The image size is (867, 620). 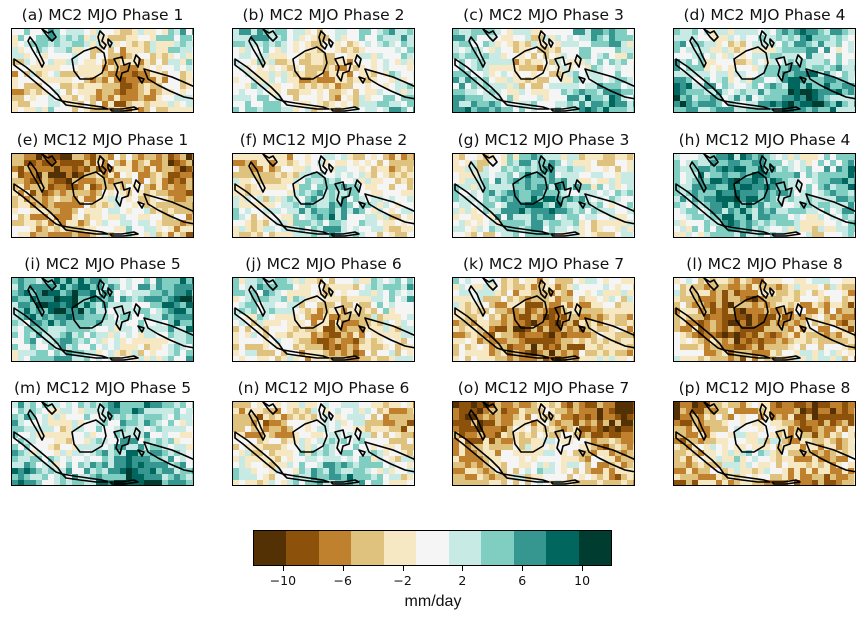 I want to click on precip-anomaly-map, so click(x=323, y=70).